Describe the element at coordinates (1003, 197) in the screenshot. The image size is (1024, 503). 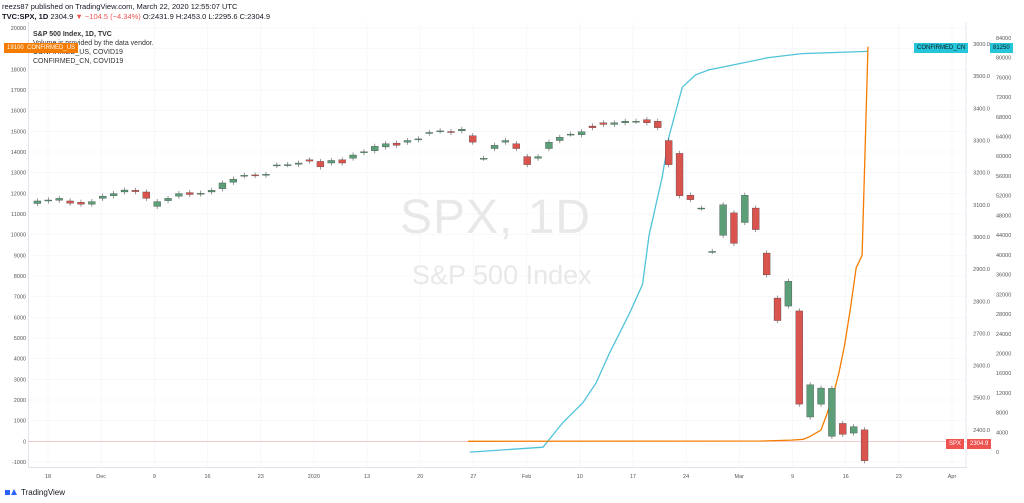
I see `right-axis-tick: 52000` at that location.